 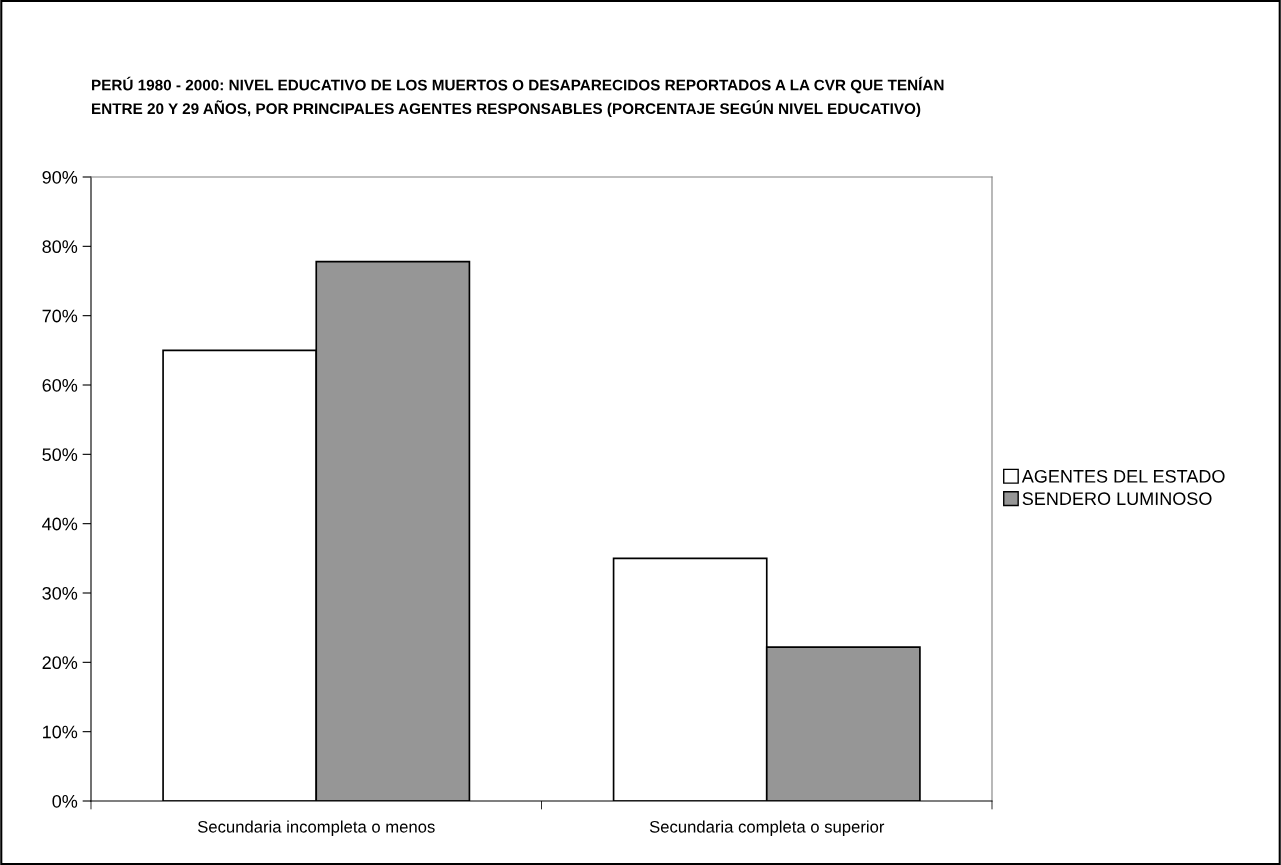 I want to click on y-tick-label: 60%, so click(x=60, y=385).